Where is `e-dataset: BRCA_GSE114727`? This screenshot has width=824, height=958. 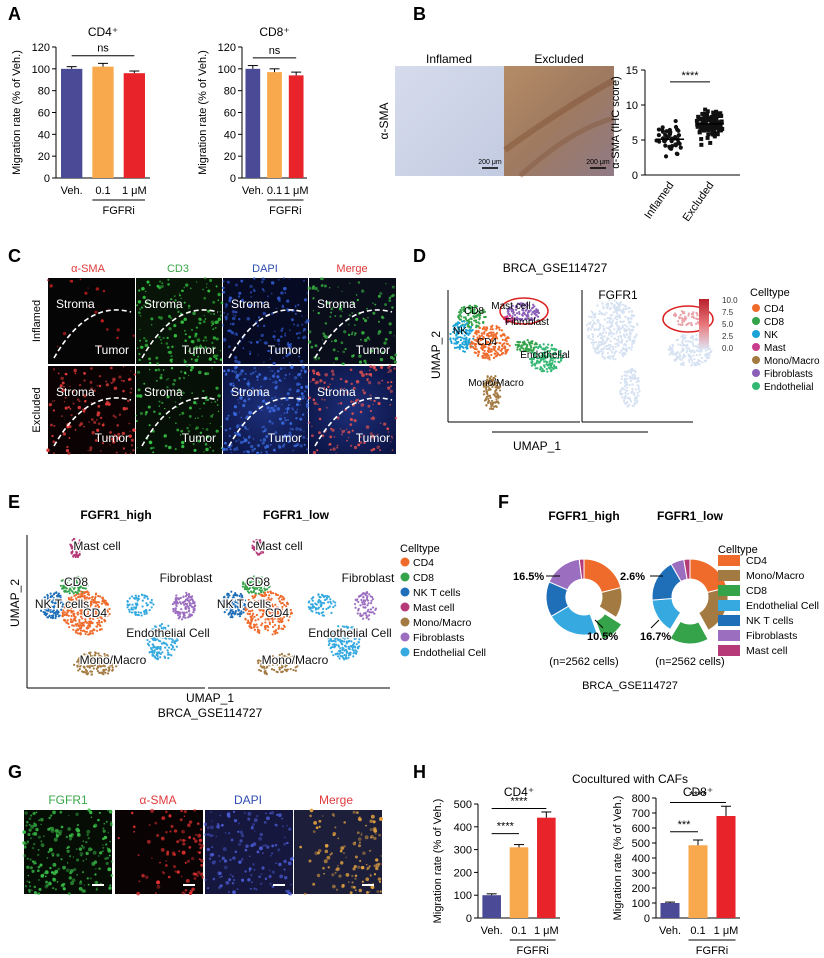
e-dataset: BRCA_GSE114727 is located at coordinates (210, 713).